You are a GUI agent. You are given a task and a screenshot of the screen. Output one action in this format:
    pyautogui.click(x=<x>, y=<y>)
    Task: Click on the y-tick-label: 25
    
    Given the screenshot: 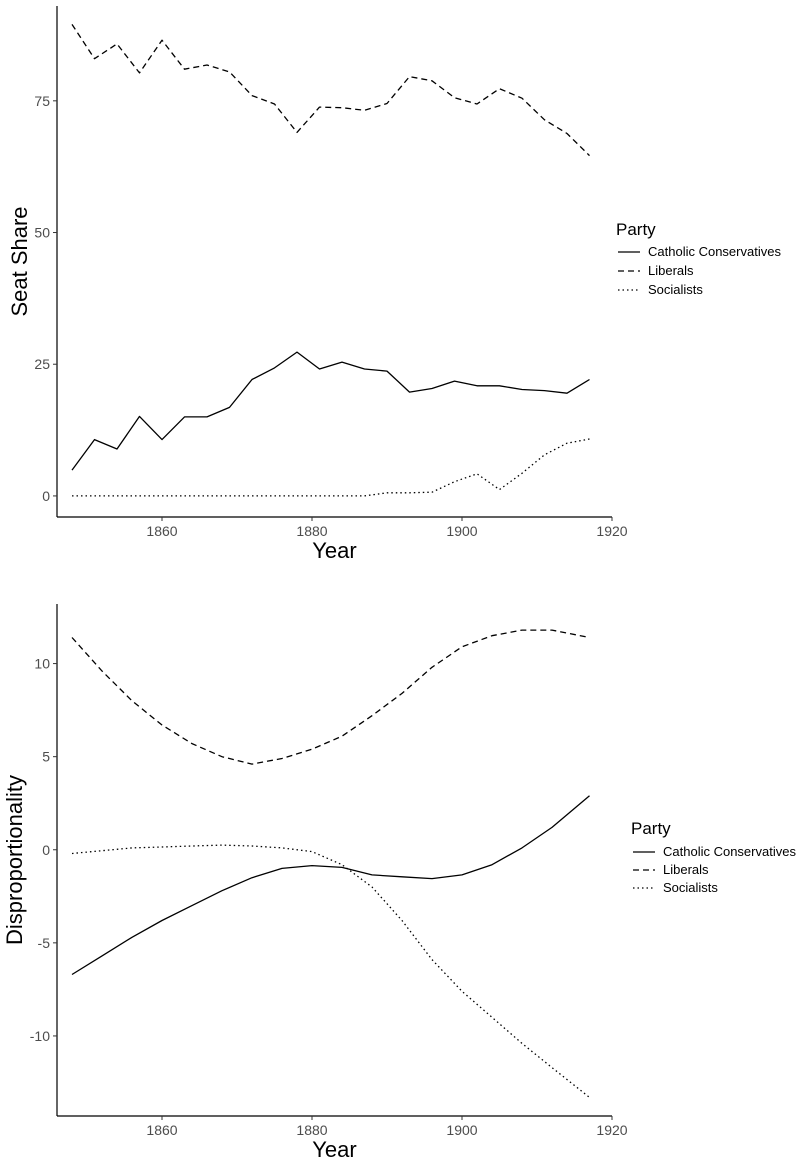 What is the action you would take?
    pyautogui.click(x=42, y=364)
    